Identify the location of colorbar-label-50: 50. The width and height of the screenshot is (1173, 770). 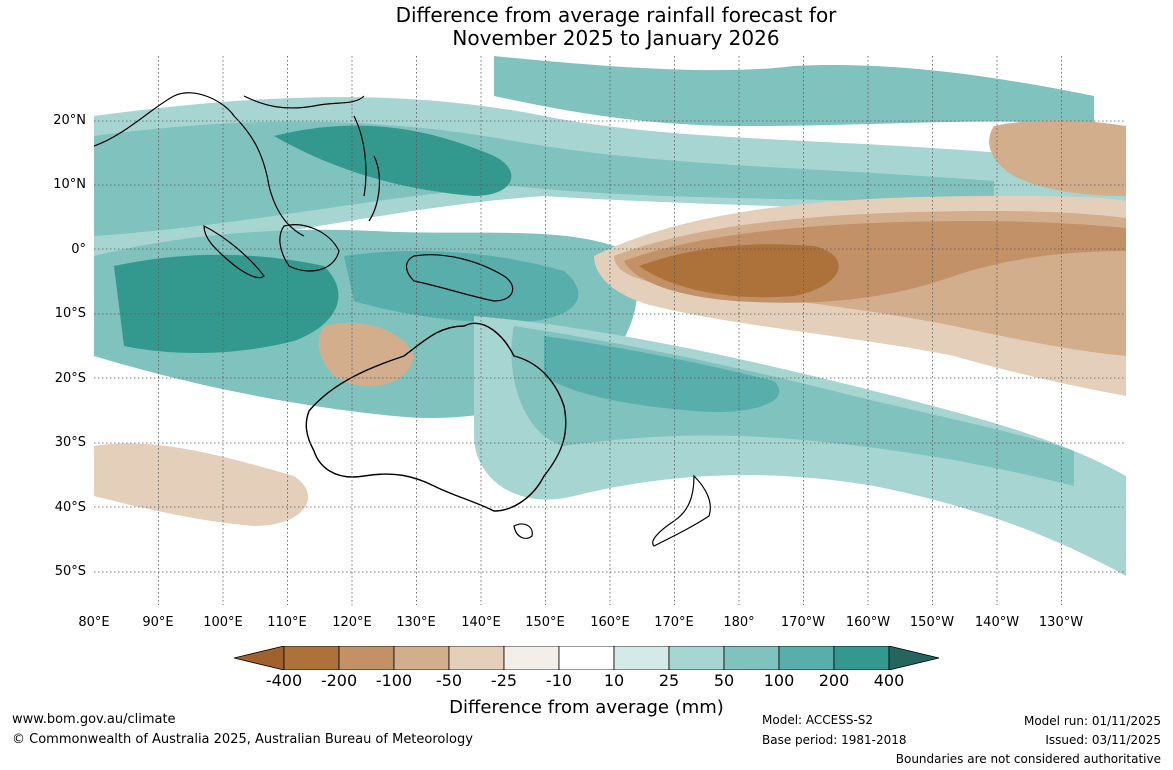
(724, 680).